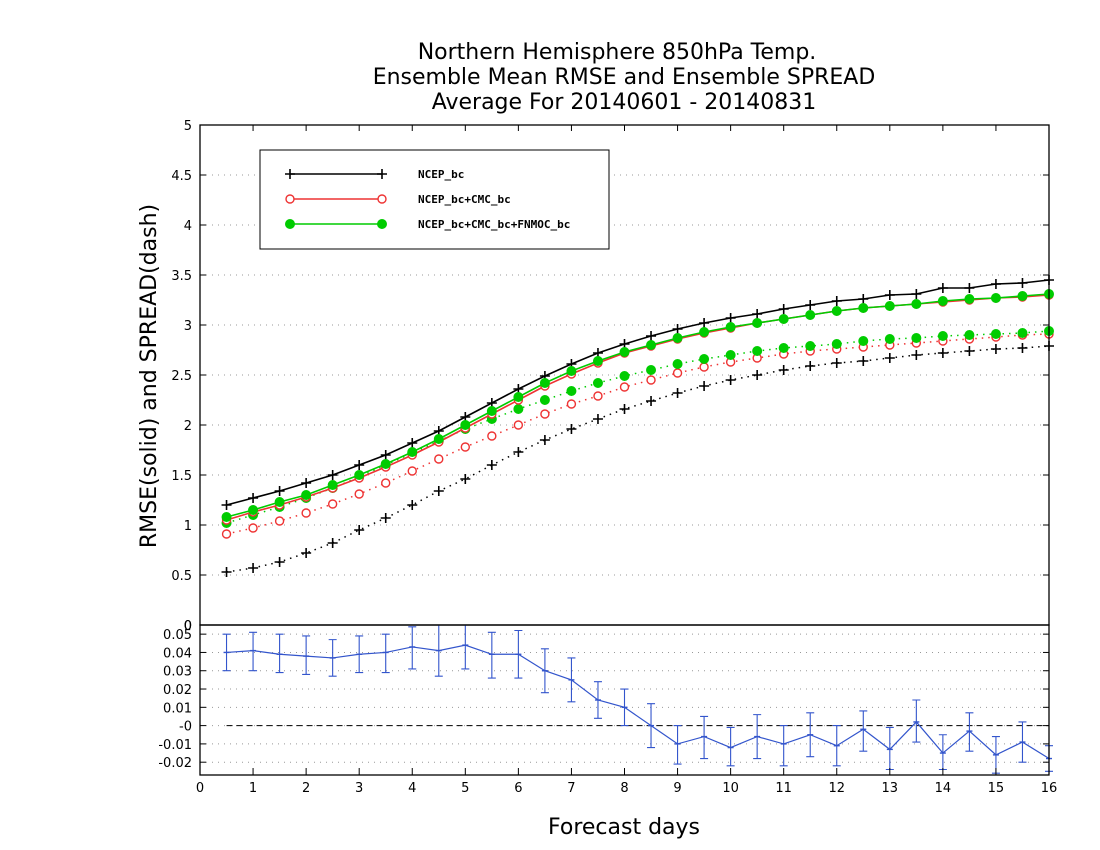  I want to click on x-tick-label: 14, so click(943, 788).